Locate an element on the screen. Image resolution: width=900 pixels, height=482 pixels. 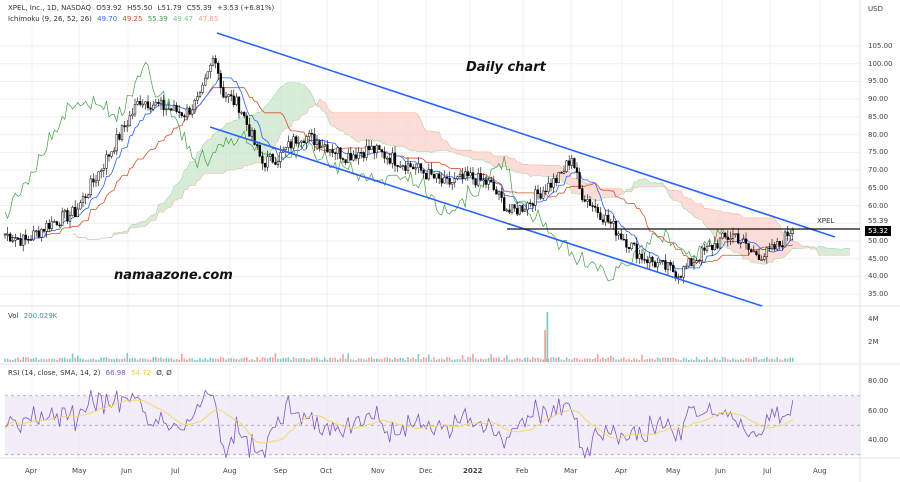
volume-tick: 2M is located at coordinates (873, 342).